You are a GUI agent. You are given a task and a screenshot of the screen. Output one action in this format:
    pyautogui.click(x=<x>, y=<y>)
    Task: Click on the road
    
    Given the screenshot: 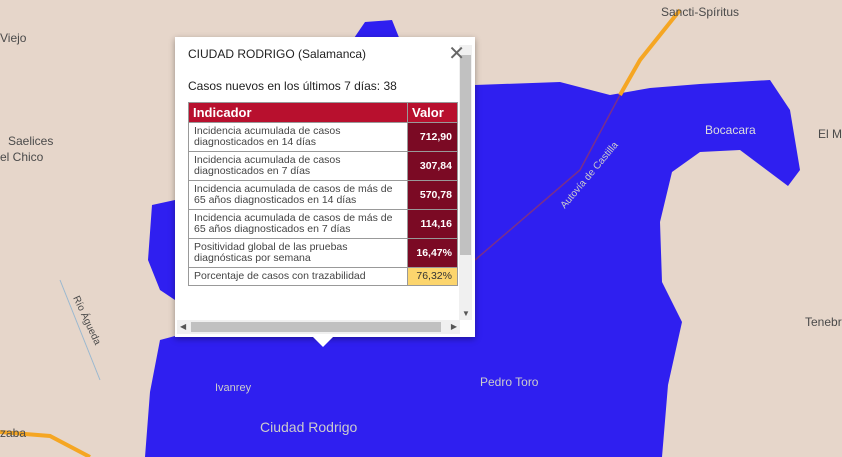 What is the action you would take?
    pyautogui.click(x=547, y=177)
    